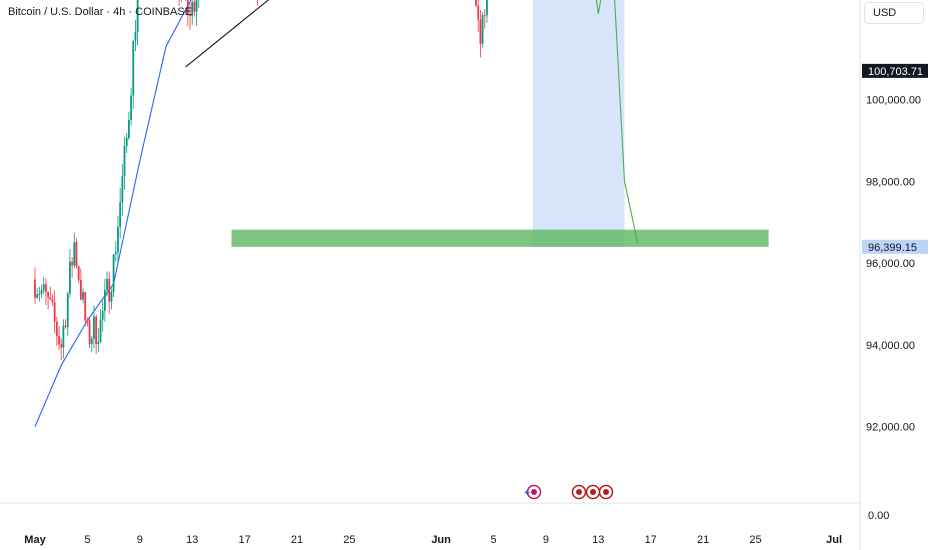  Describe the element at coordinates (297, 540) in the screenshot. I see `x-tick-label-5: 21` at that location.